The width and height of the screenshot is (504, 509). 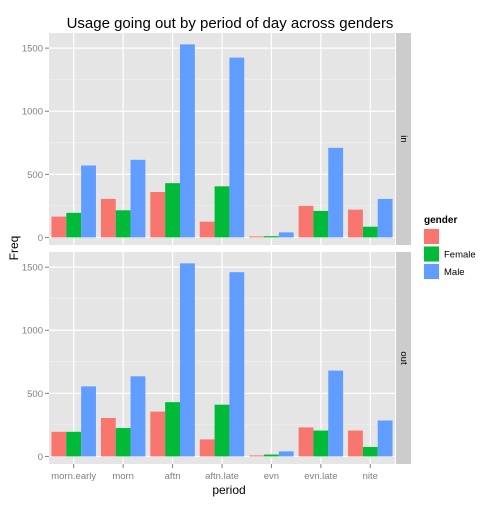 I want to click on x-tick-label: morn, so click(x=123, y=476).